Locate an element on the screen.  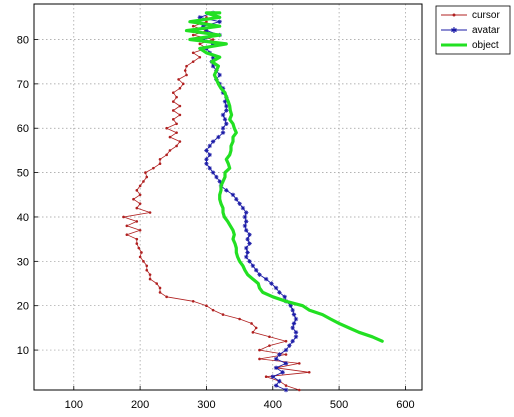
x-tick-label: 600 is located at coordinates (405, 405).